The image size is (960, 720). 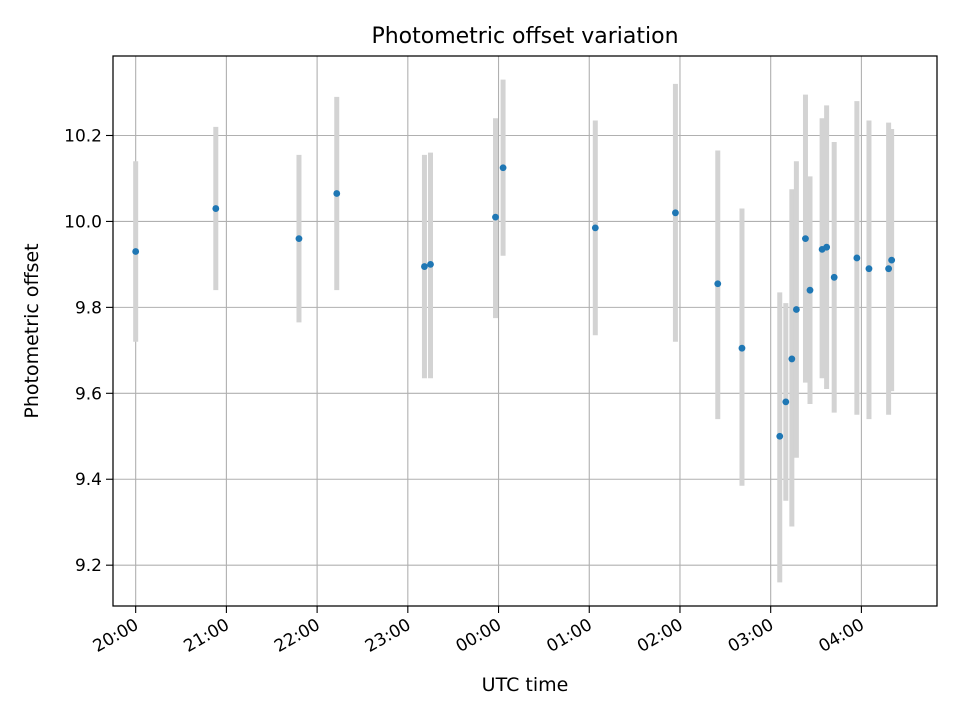 What do you see at coordinates (88, 394) in the screenshot?
I see `y-tick-label: 9.6` at bounding box center [88, 394].